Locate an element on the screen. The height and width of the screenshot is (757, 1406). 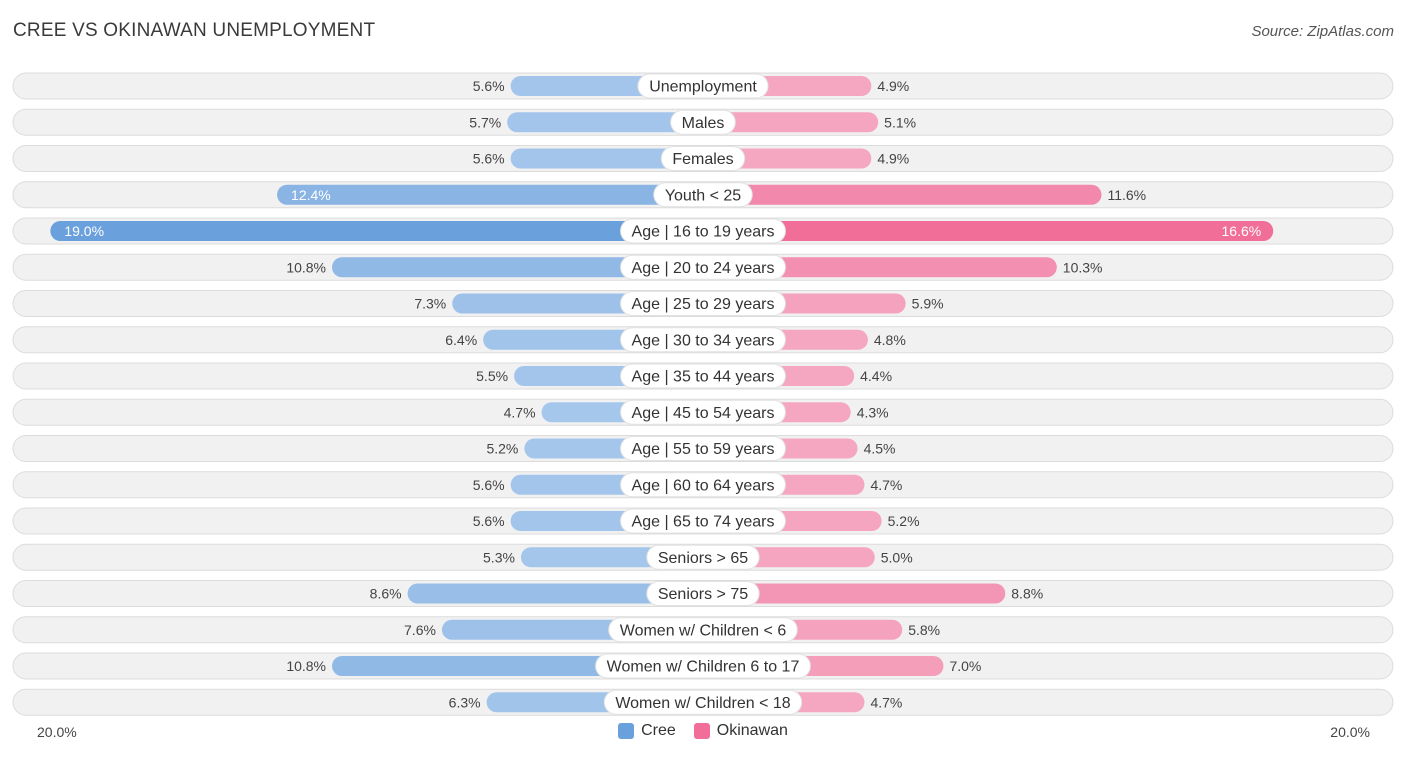
category-label: Males is located at coordinates (703, 123).